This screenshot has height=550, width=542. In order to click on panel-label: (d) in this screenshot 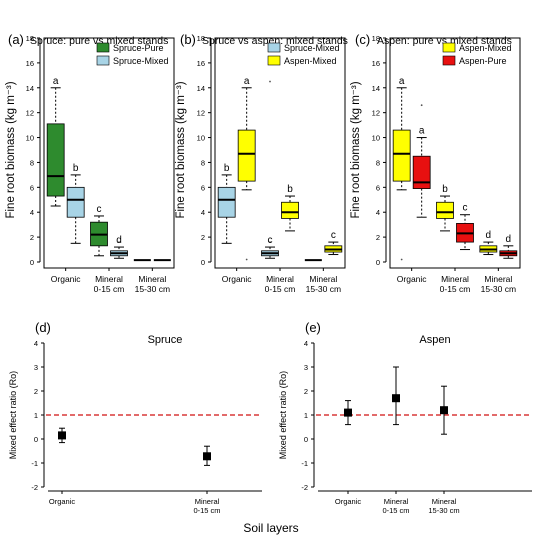, I will do `click(43, 327)`.